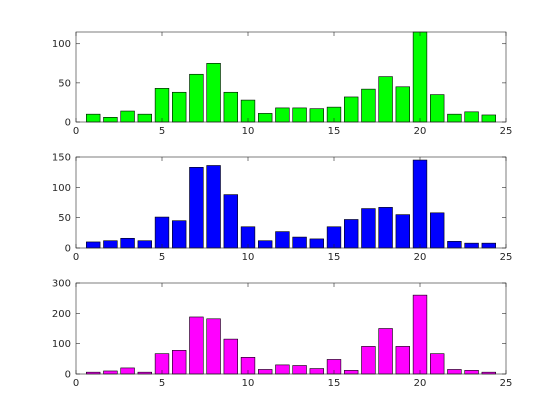  What do you see at coordinates (61, 314) in the screenshot?
I see `y-tick-label: 200` at bounding box center [61, 314].